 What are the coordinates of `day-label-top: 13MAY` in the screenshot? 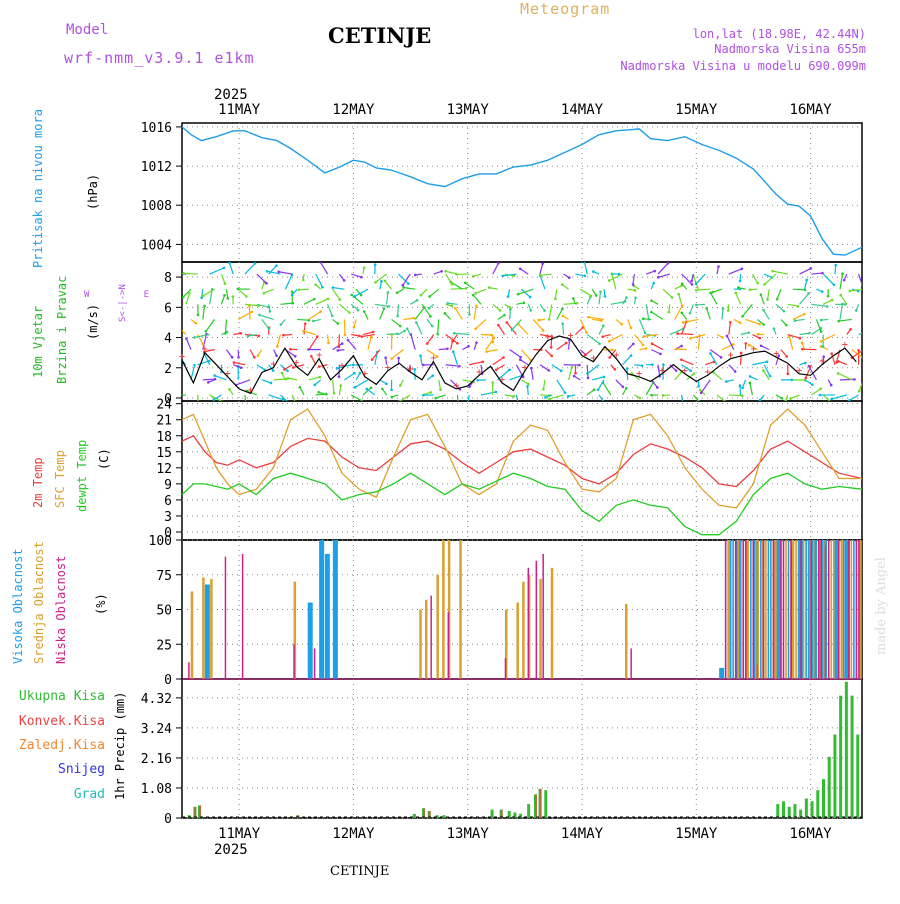 It's located at (468, 110).